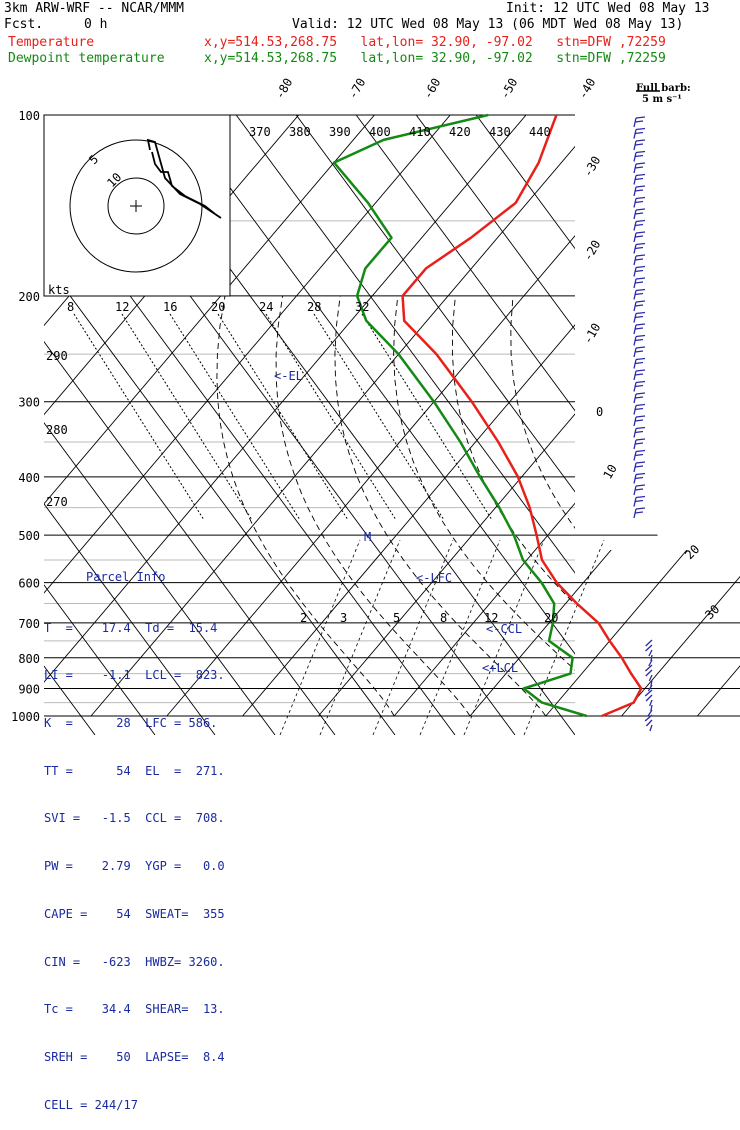  I want to click on temperature-axis-label: 30, so click(712, 612).